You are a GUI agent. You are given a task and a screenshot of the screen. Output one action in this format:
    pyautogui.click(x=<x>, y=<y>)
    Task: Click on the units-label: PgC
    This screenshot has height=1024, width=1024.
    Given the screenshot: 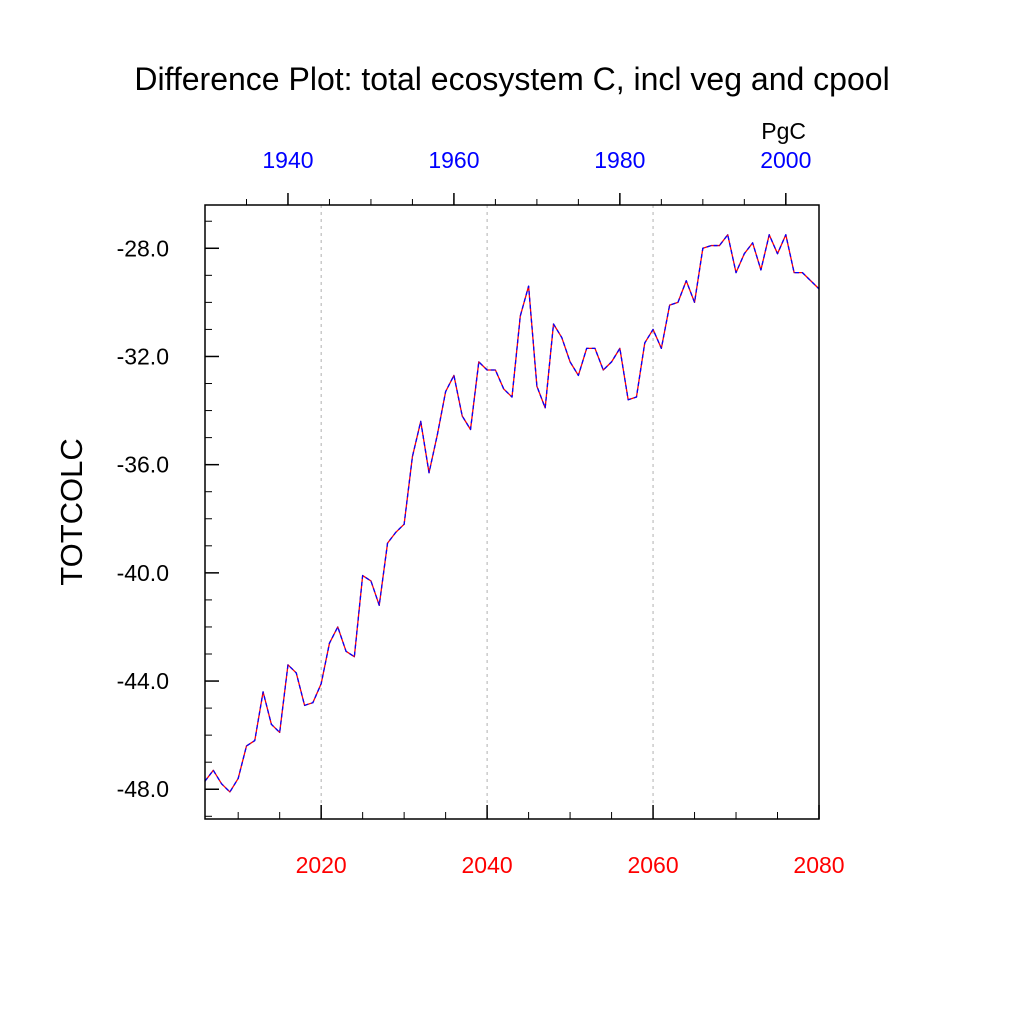 What is the action you would take?
    pyautogui.click(x=783, y=131)
    